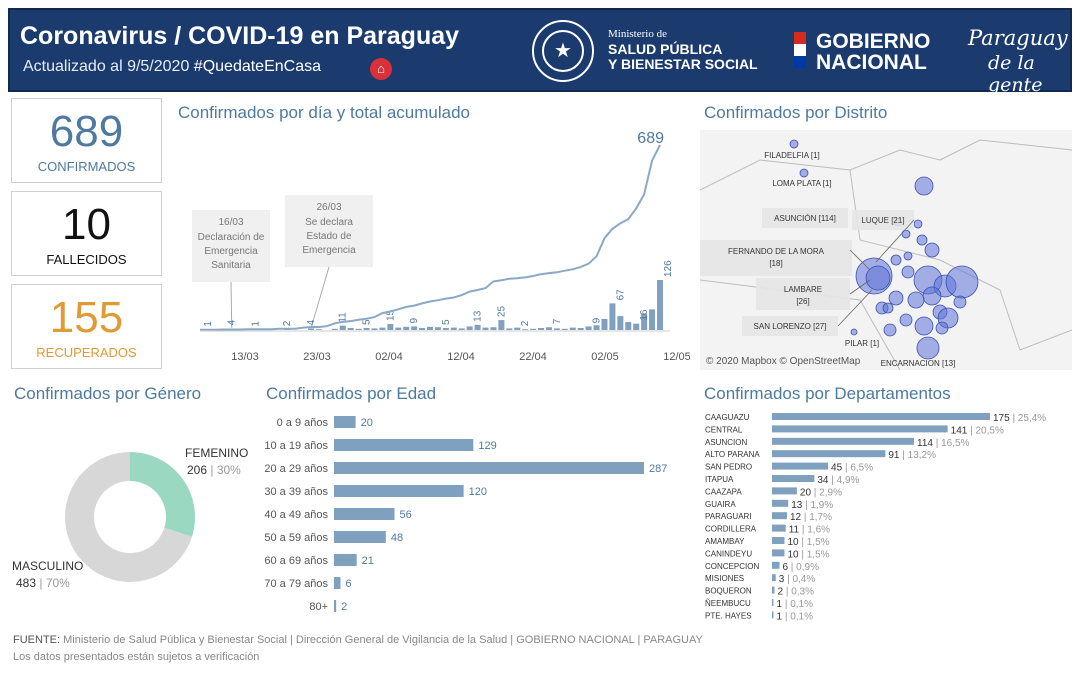 Image resolution: width=1080 pixels, height=674 pixels. I want to click on kpi-recuperados-label: RECUPERADOS, so click(86, 352).